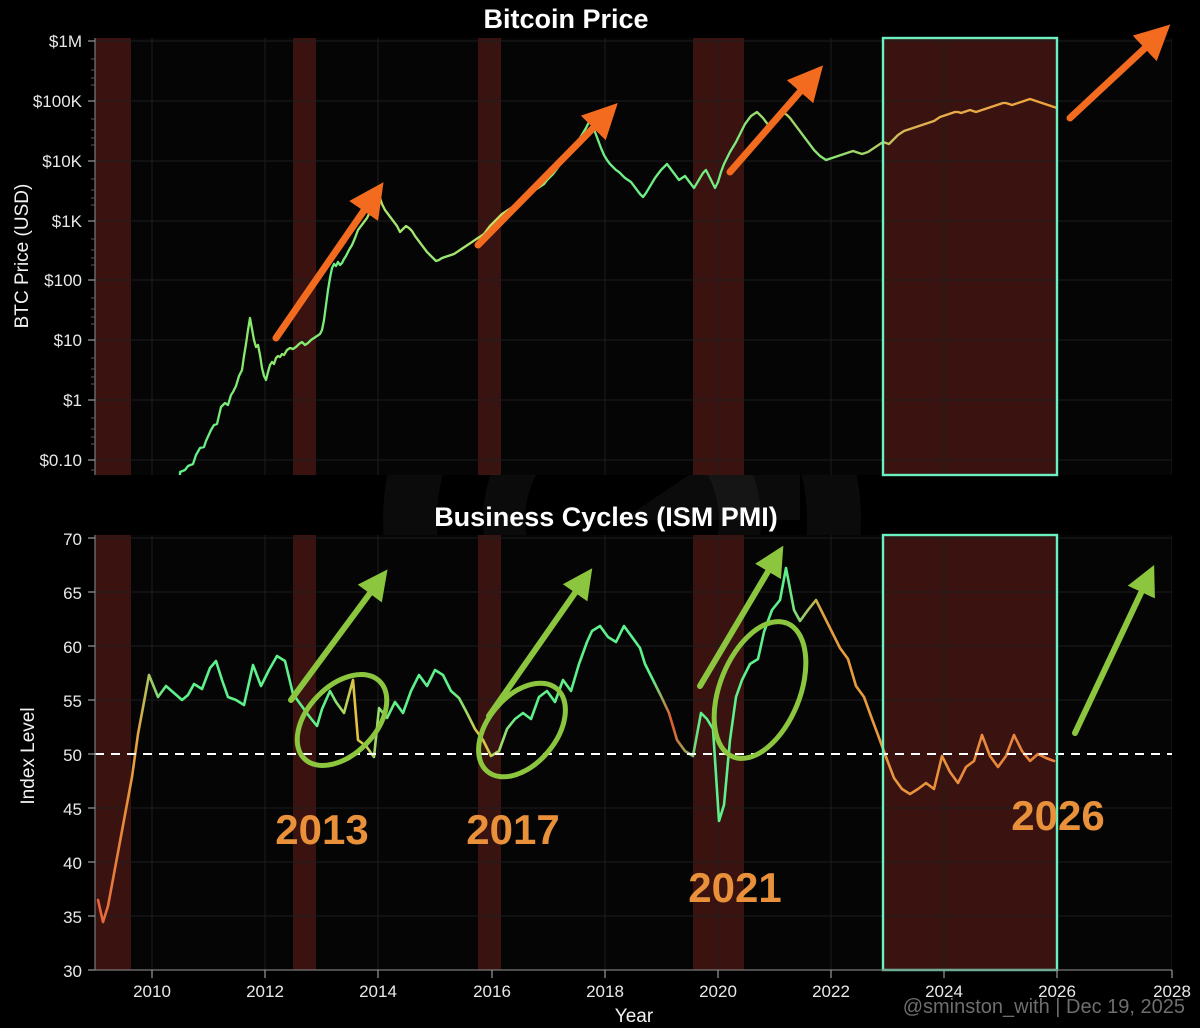 Image resolution: width=1200 pixels, height=1028 pixels. I want to click on pmi-xtick-label-2016: 2016, so click(492, 991).